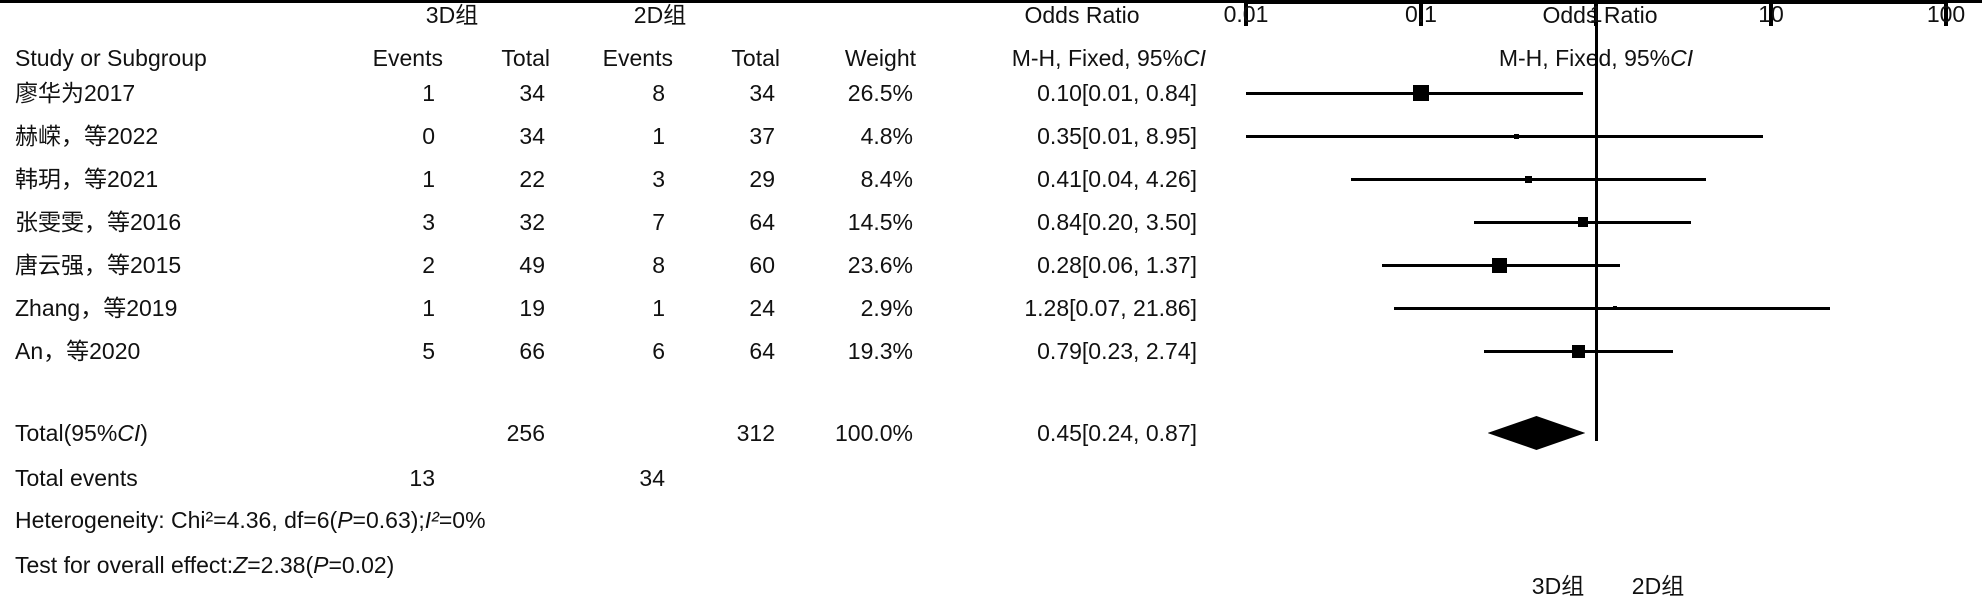 This screenshot has height=603, width=1982. Describe the element at coordinates (1082, 15) in the screenshot. I see `or-title-left: Odds Ratio` at that location.